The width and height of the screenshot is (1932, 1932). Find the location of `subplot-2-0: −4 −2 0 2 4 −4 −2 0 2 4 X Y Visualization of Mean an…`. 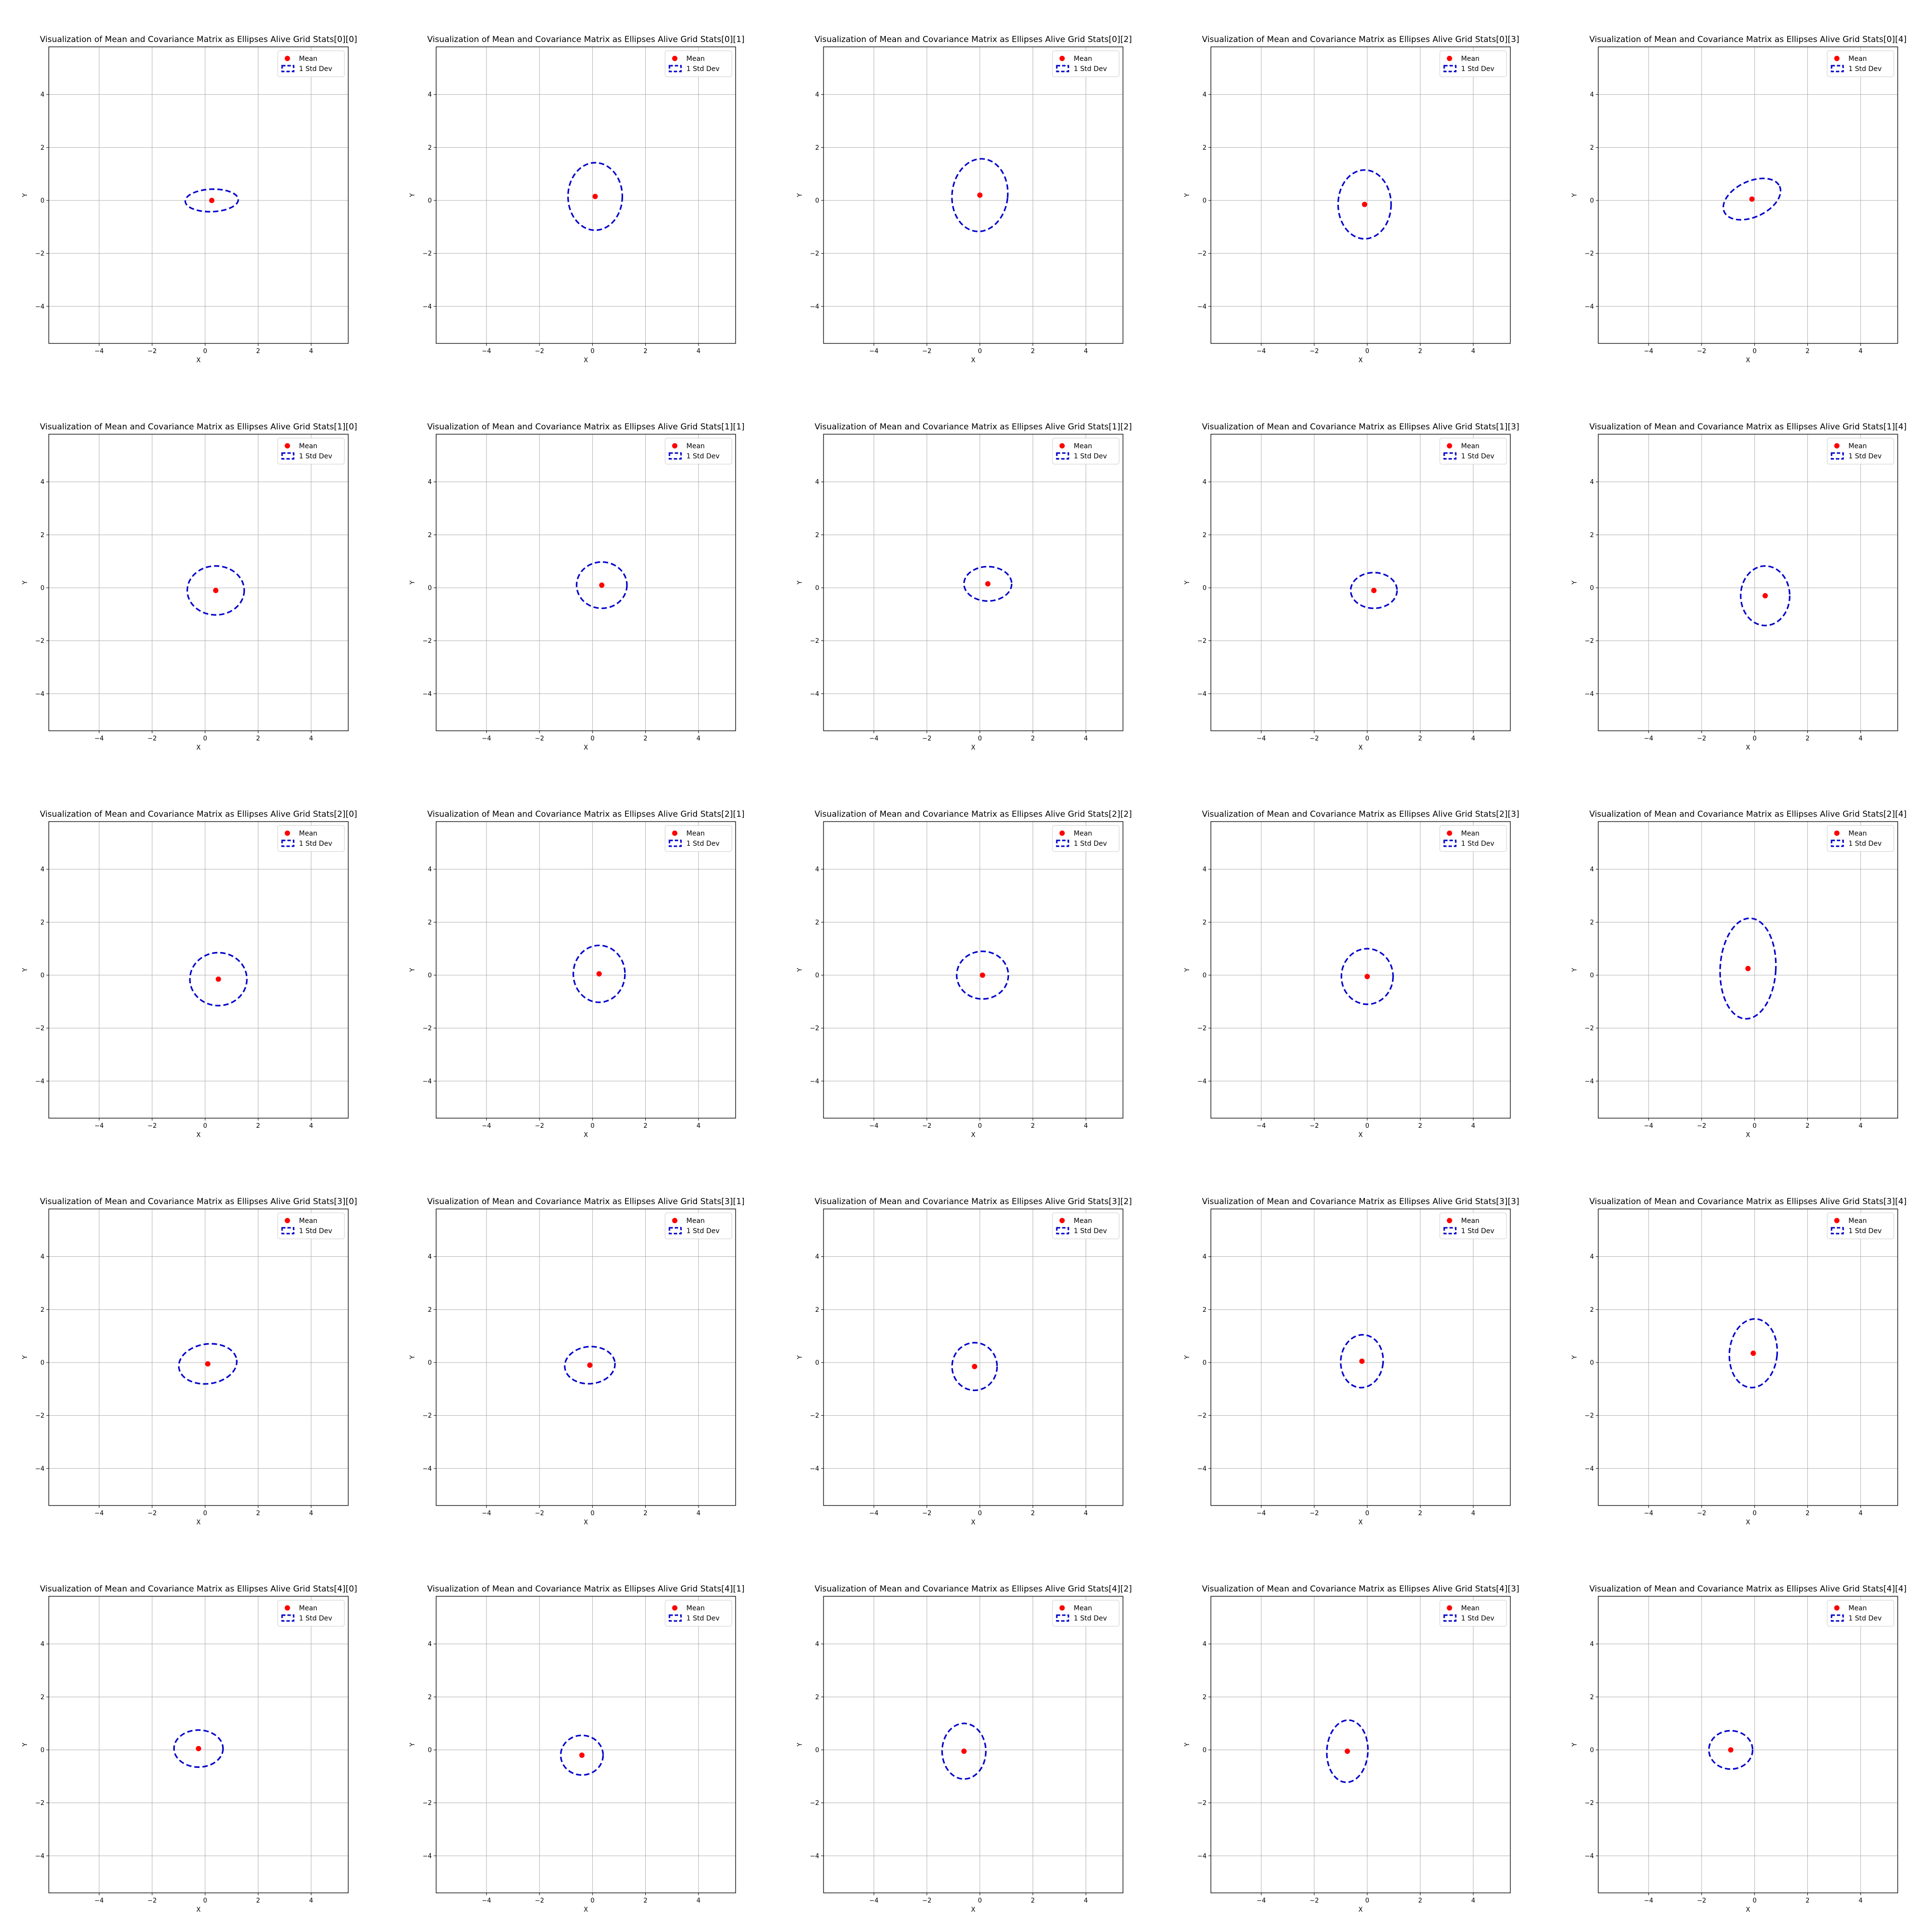

subplot-2-0: −4 −2 0 2 4 −4 −2 0 2 4 X Y Visualization of Mean an… is located at coordinates (189, 974).